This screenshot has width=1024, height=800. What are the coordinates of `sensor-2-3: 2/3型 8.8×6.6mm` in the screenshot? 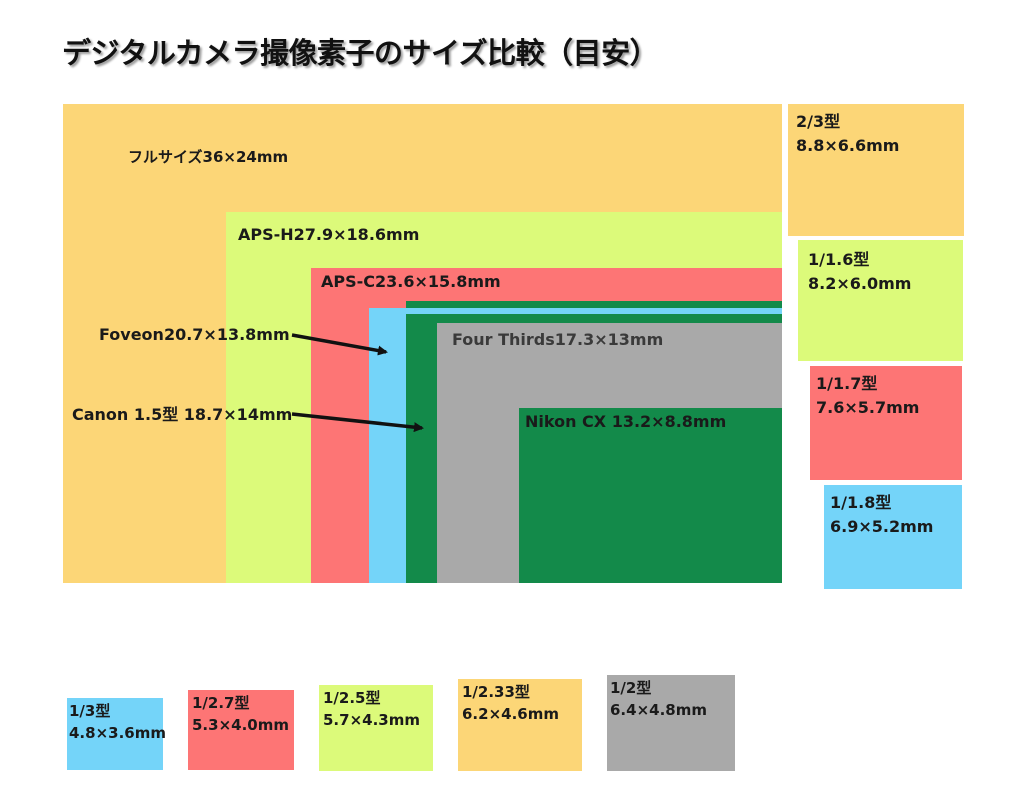 It's located at (876, 170).